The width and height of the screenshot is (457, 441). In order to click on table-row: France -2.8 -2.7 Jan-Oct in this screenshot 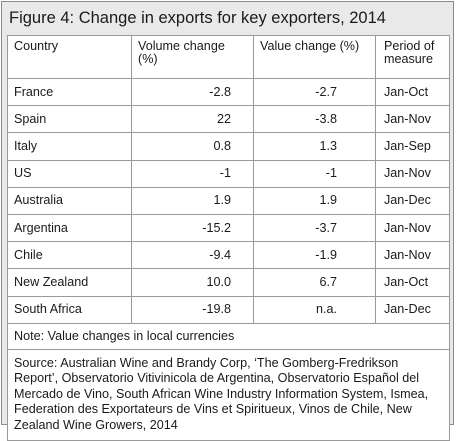, I will do `click(228, 92)`.